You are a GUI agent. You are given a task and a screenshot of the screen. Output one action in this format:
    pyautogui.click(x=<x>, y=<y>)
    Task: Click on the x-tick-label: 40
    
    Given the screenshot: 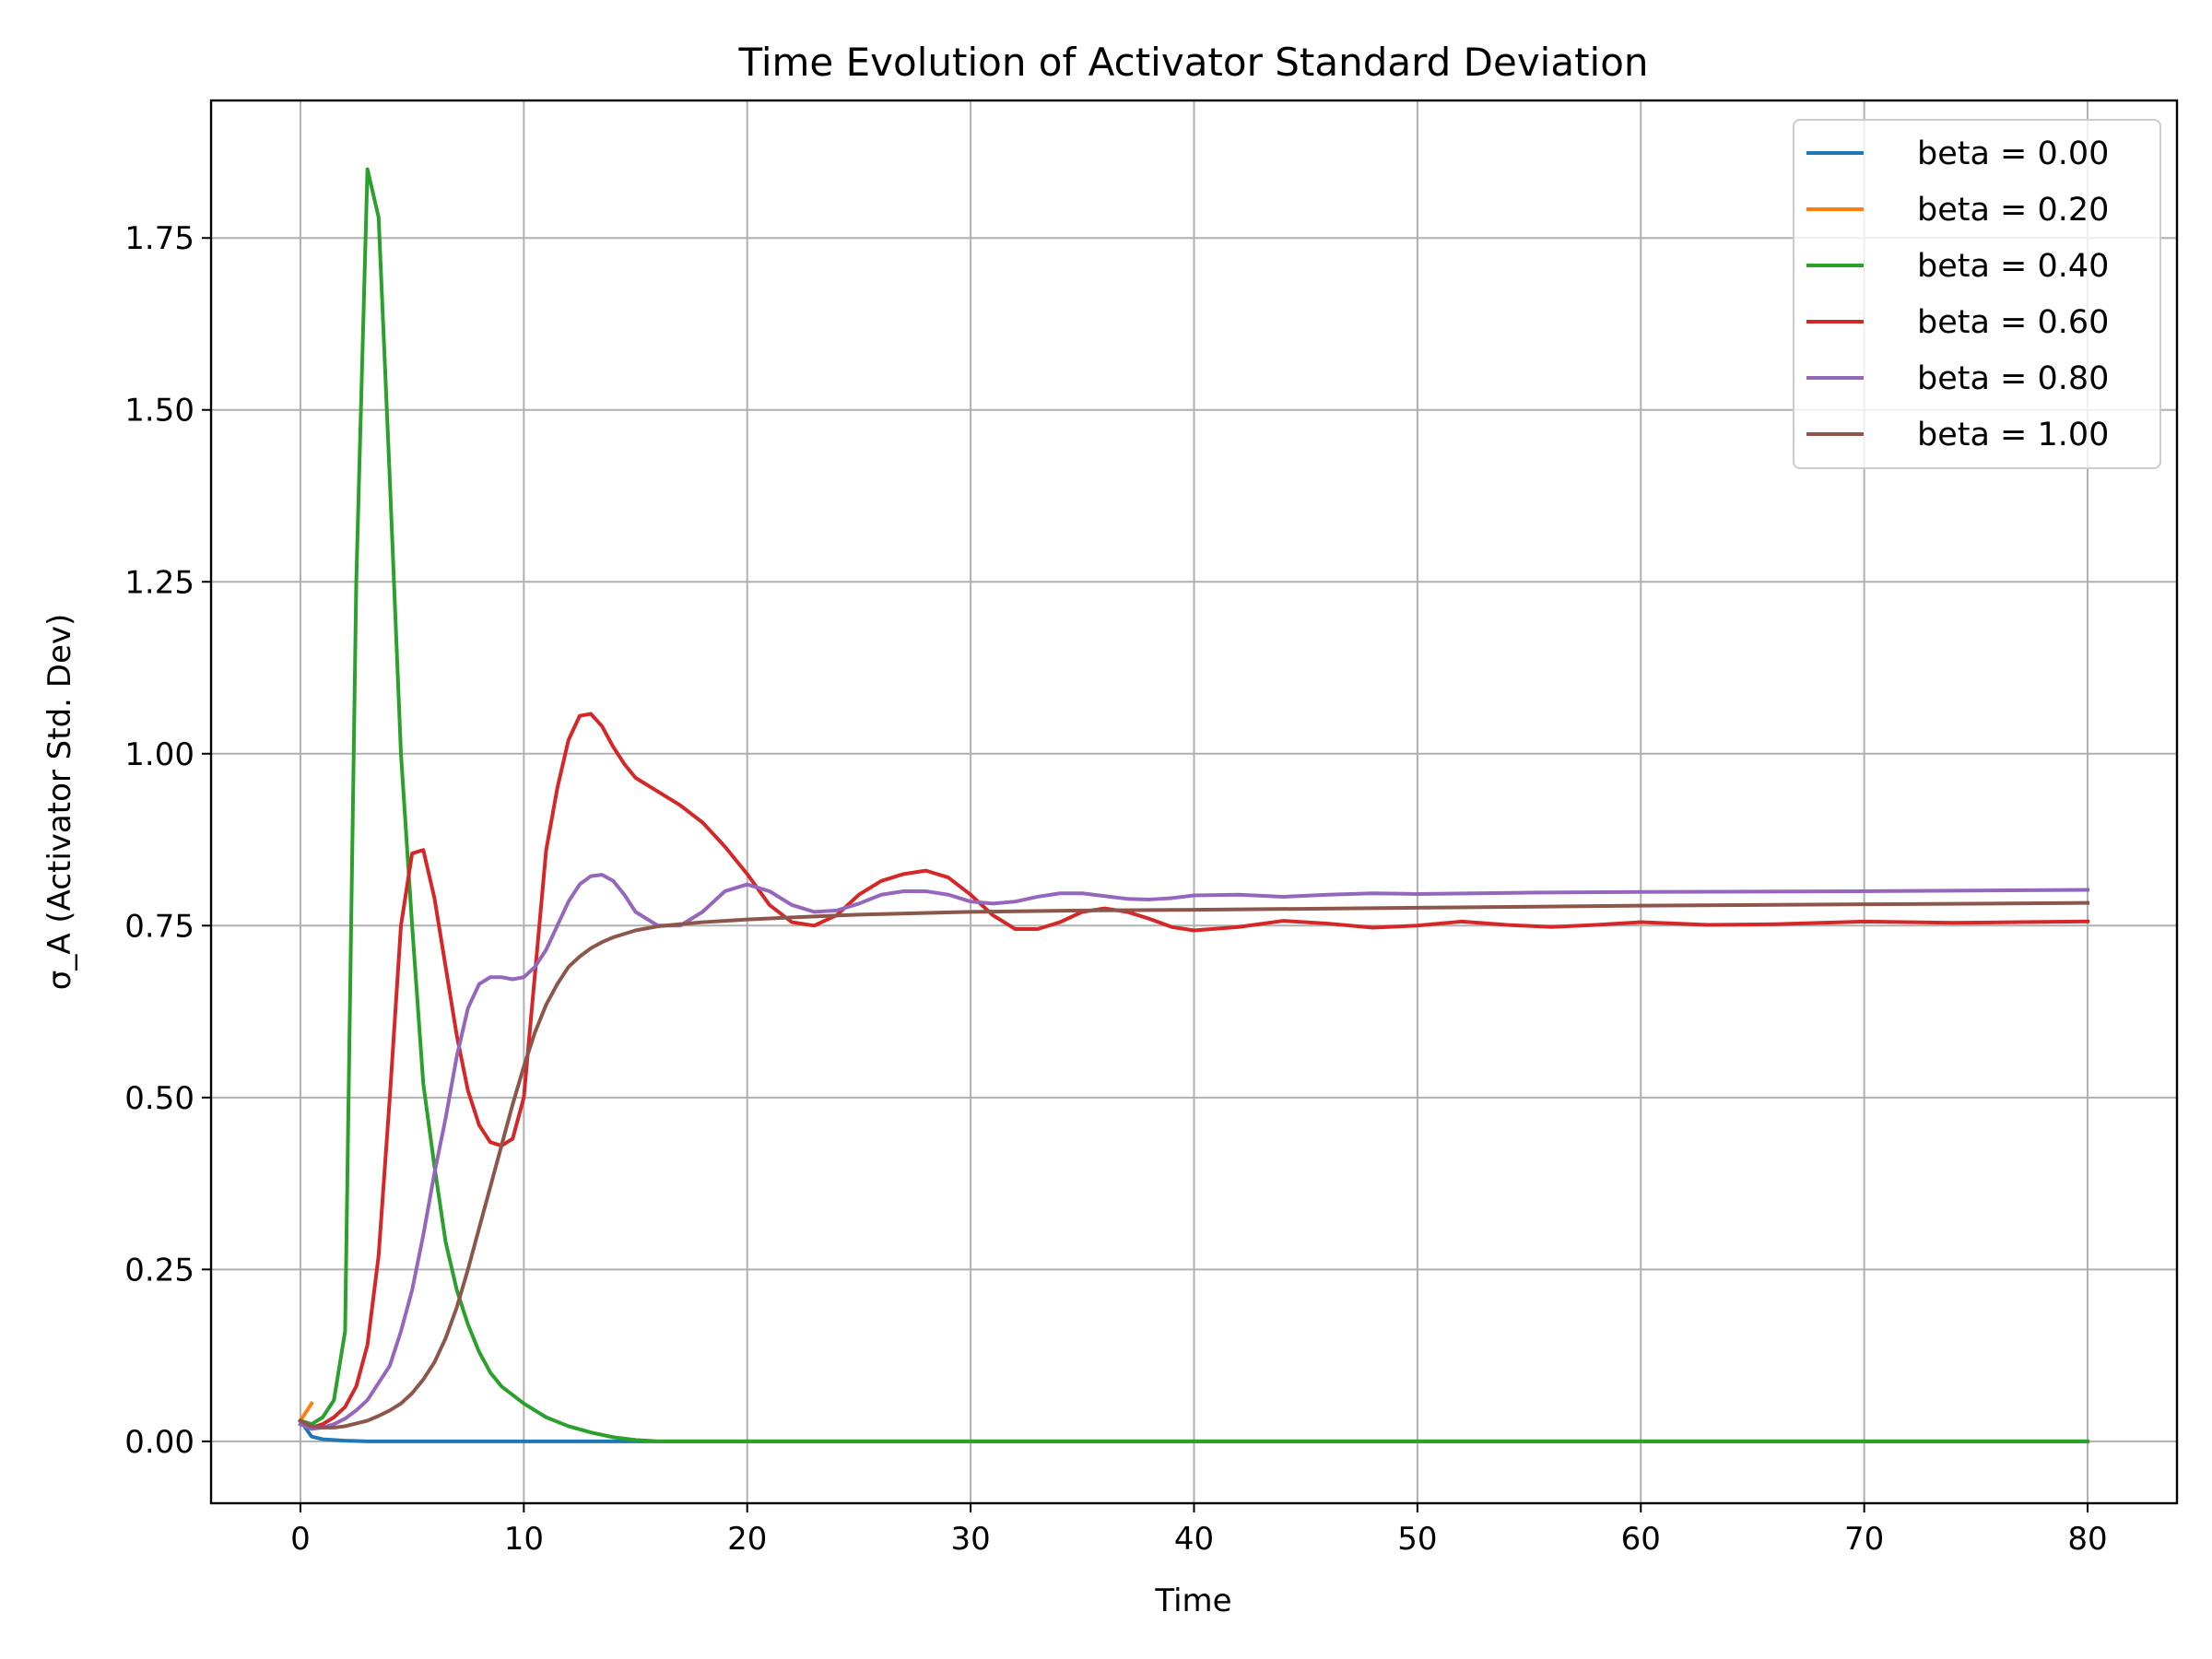 What is the action you would take?
    pyautogui.click(x=1194, y=1539)
    